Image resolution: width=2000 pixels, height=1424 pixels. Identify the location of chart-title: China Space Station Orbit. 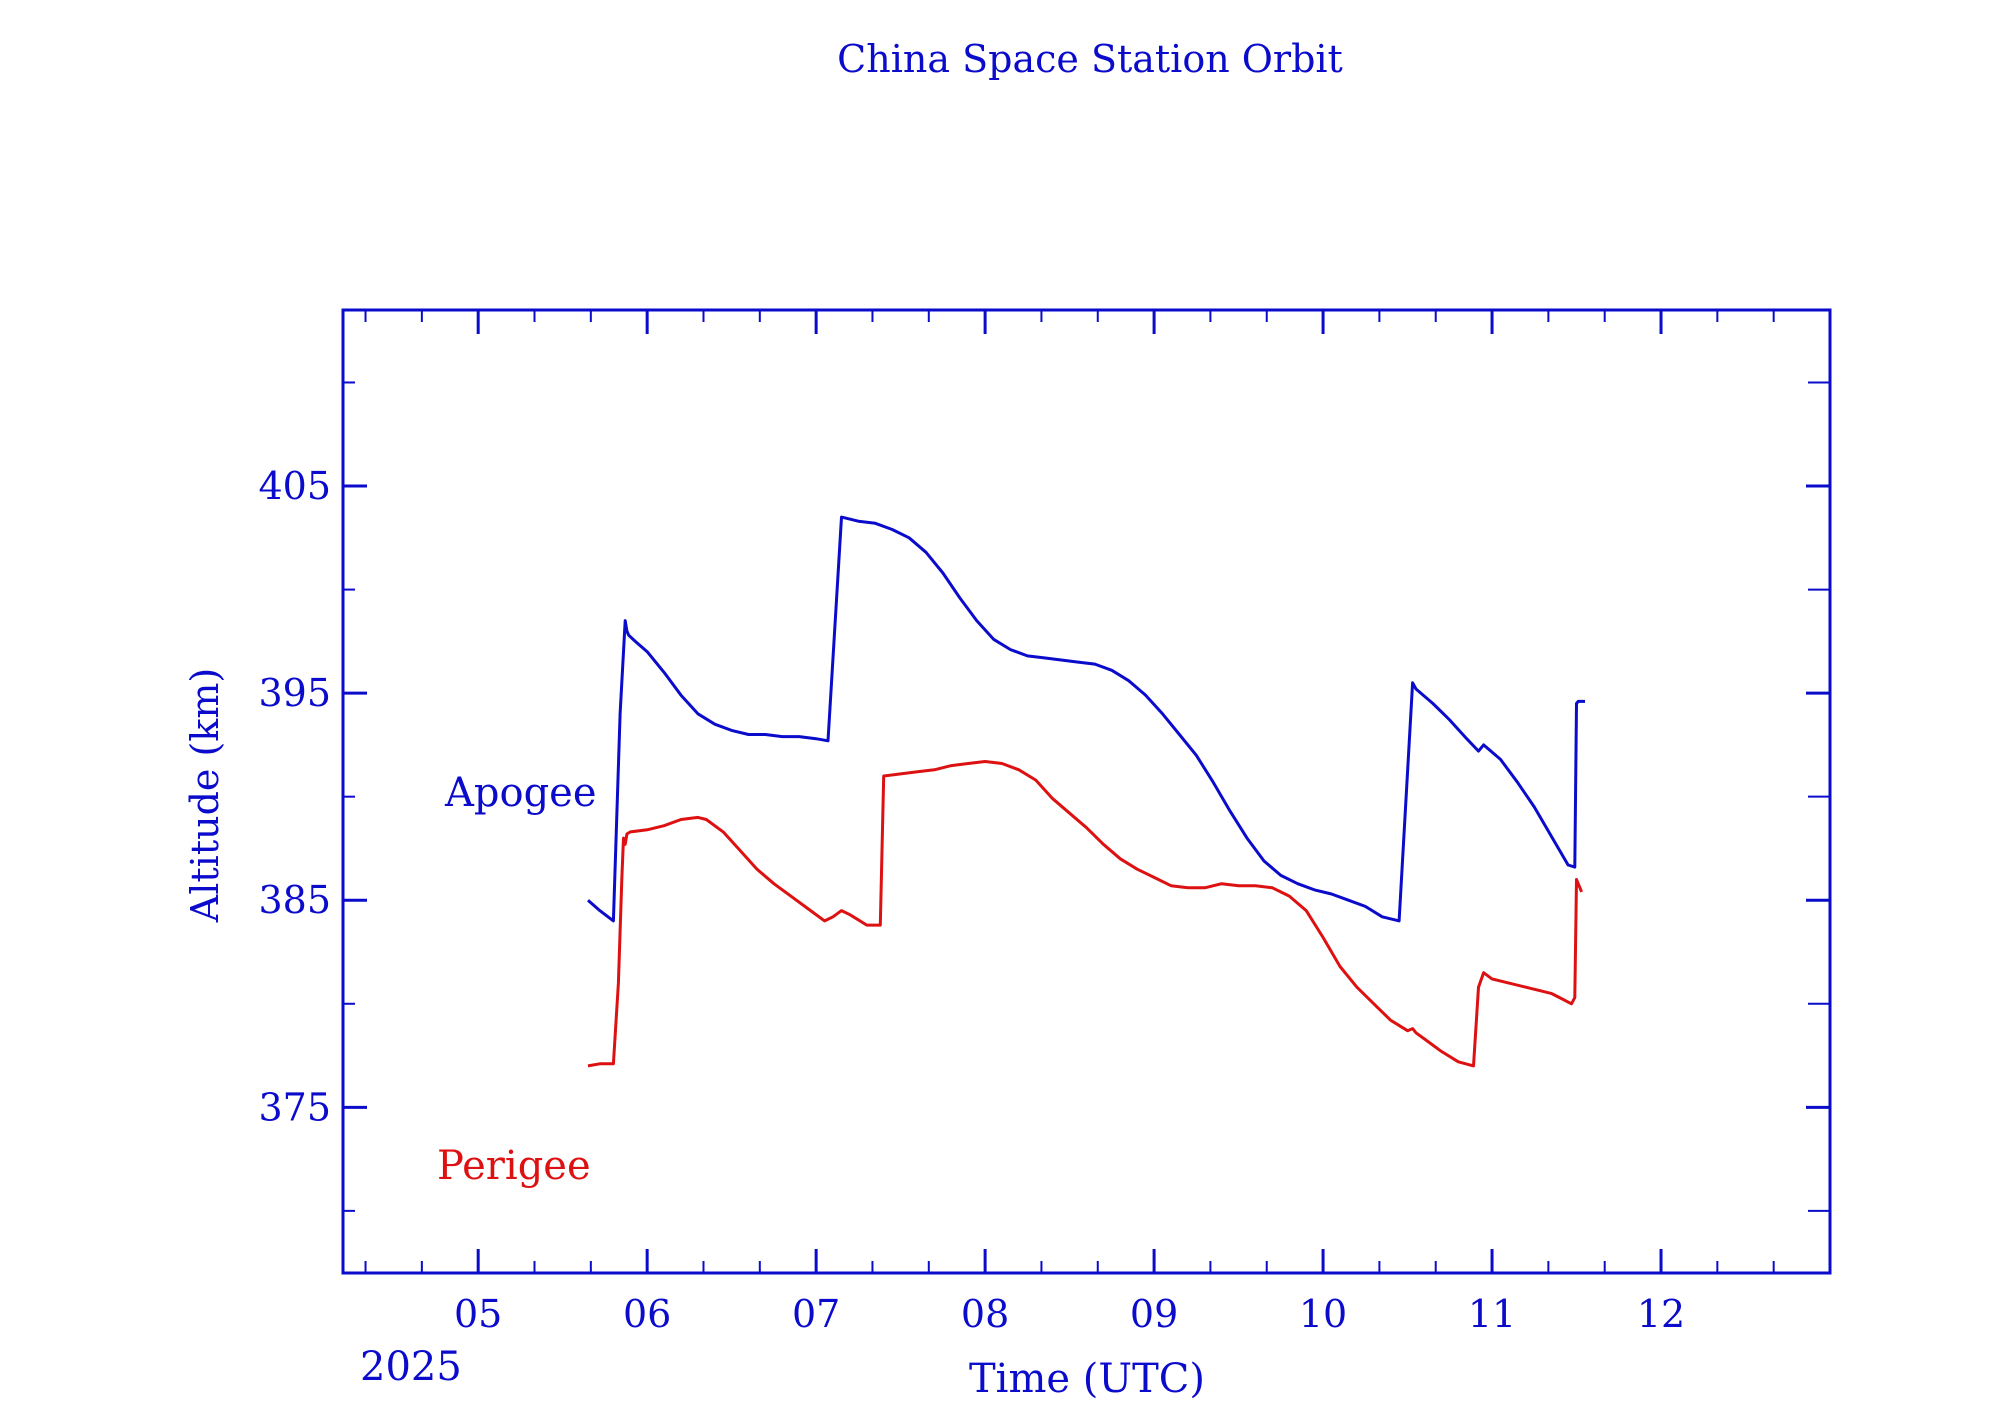
(1090, 59).